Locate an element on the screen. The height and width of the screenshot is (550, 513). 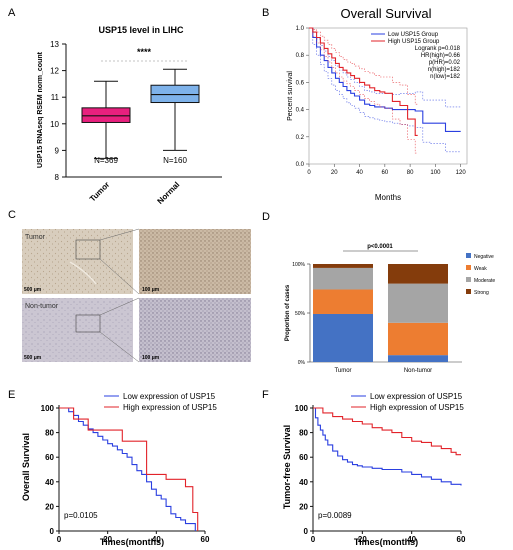
panel-b-stat-phr: p(HR)=0.02 is located at coordinates (445, 63).